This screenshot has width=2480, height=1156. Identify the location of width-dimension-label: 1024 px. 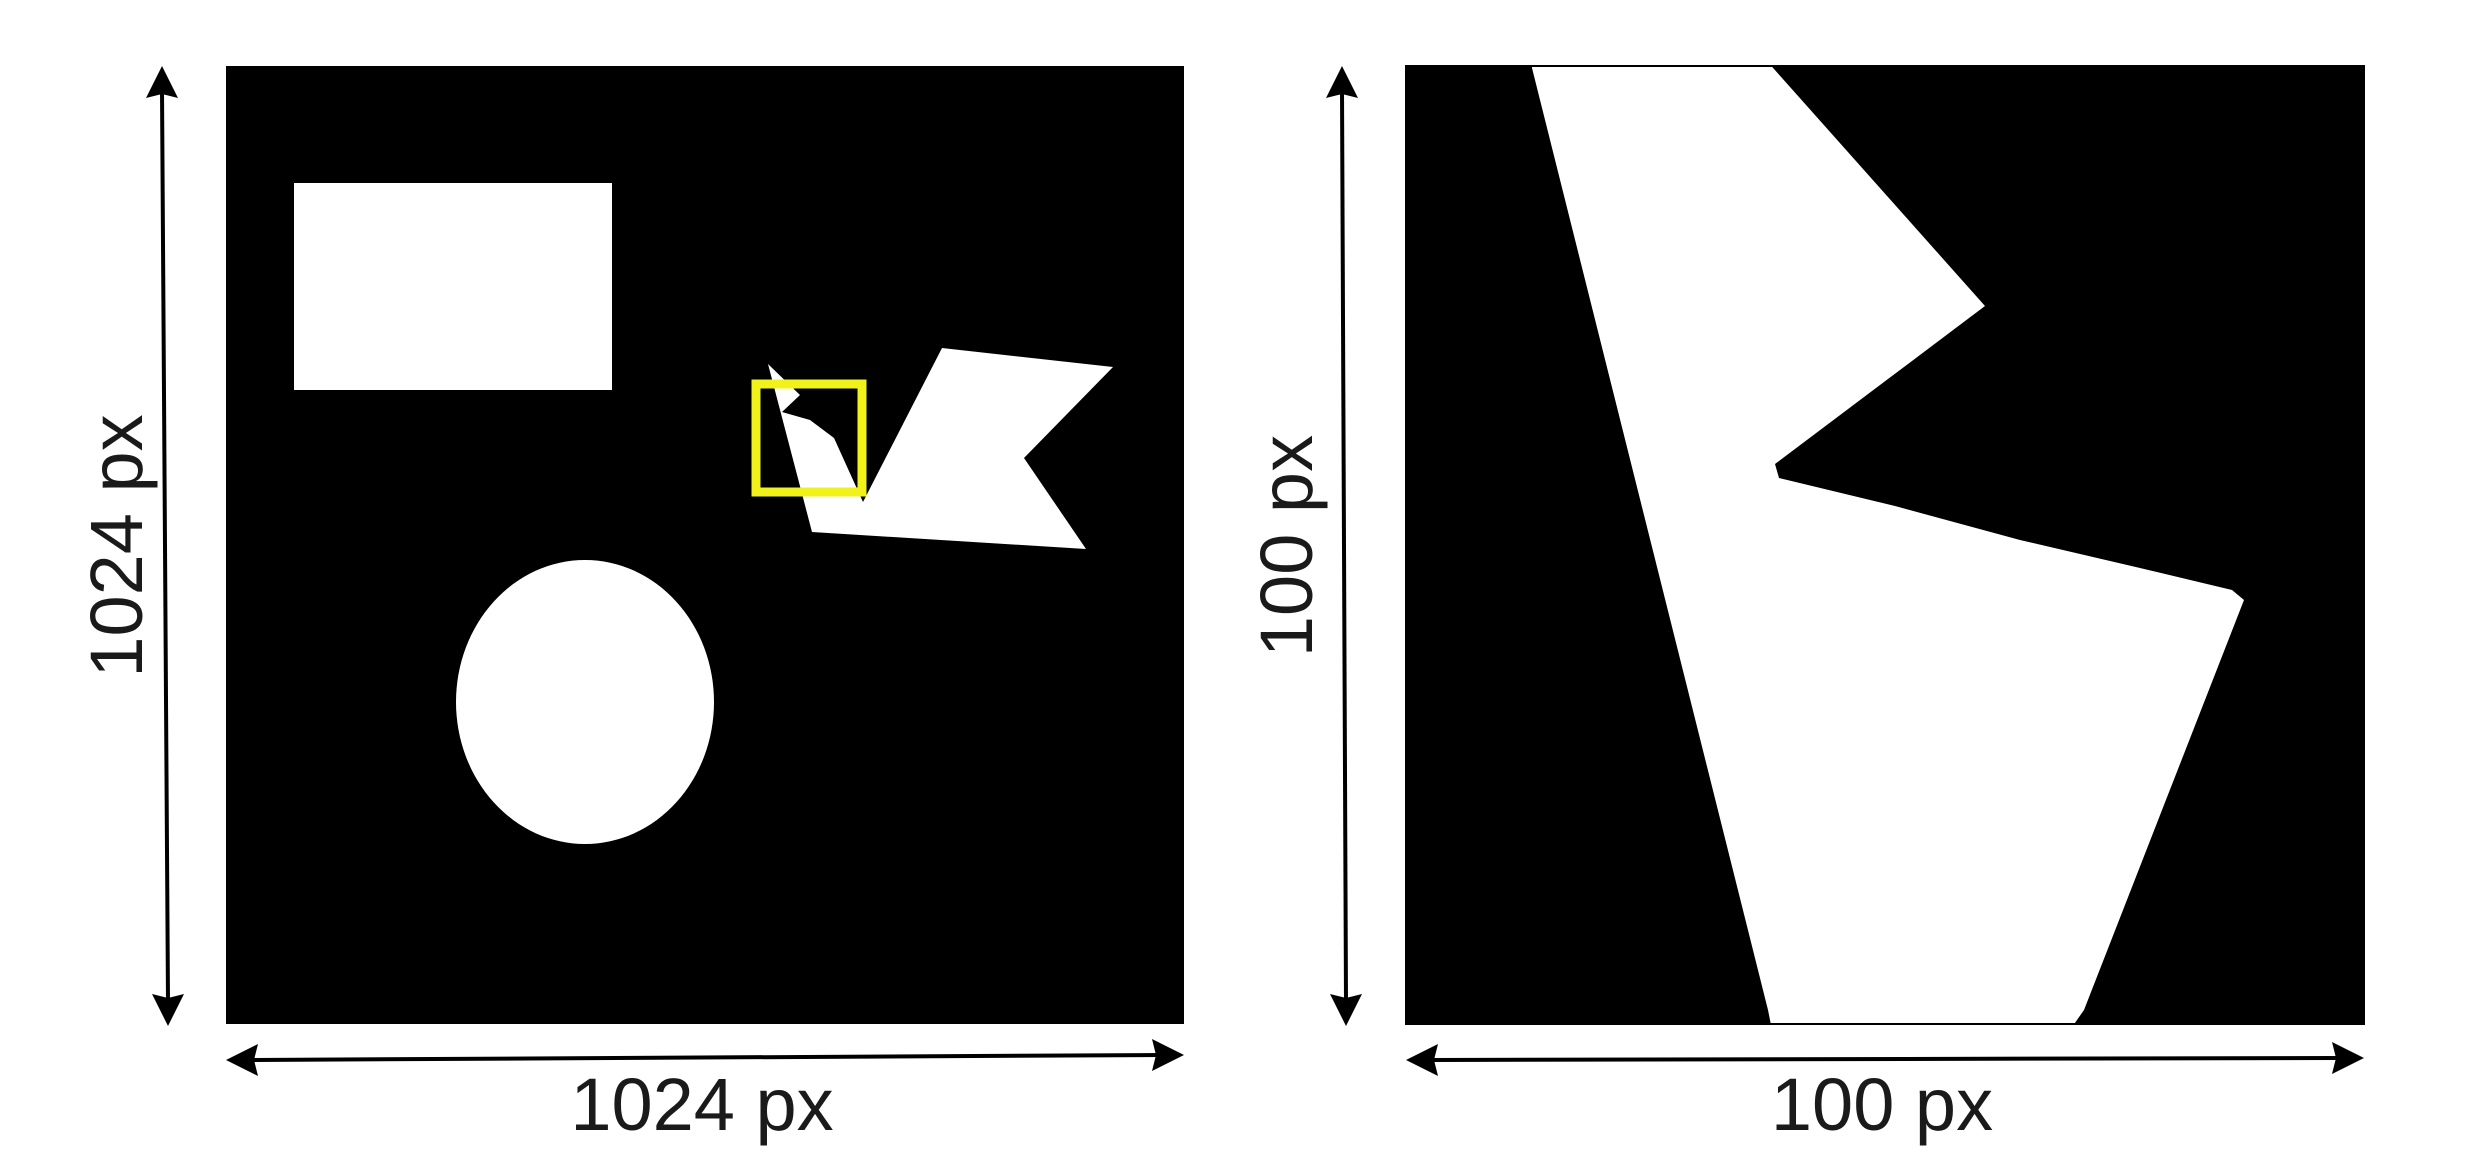
(701, 1104).